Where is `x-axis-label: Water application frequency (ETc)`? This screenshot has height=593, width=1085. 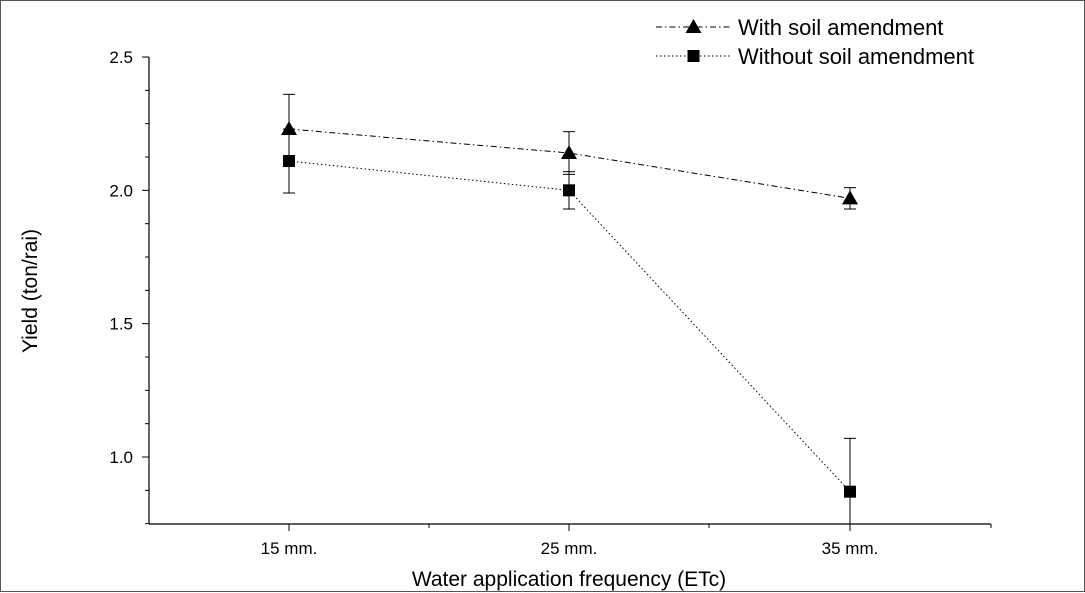
x-axis-label: Water application frequency (ETc) is located at coordinates (569, 579).